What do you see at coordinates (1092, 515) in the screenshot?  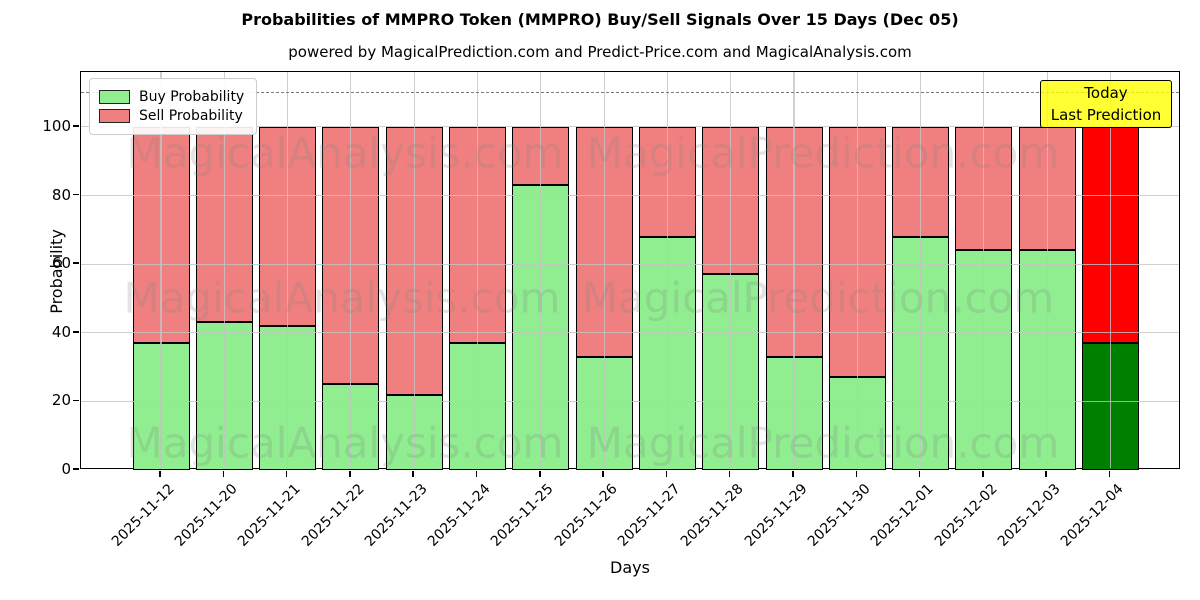 I see `x-tick-label: 2025-12-04` at bounding box center [1092, 515].